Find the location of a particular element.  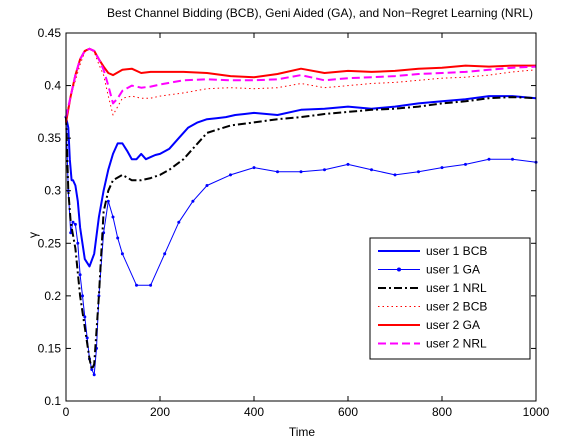

legend-label: user 1 BCB is located at coordinates (456, 251).